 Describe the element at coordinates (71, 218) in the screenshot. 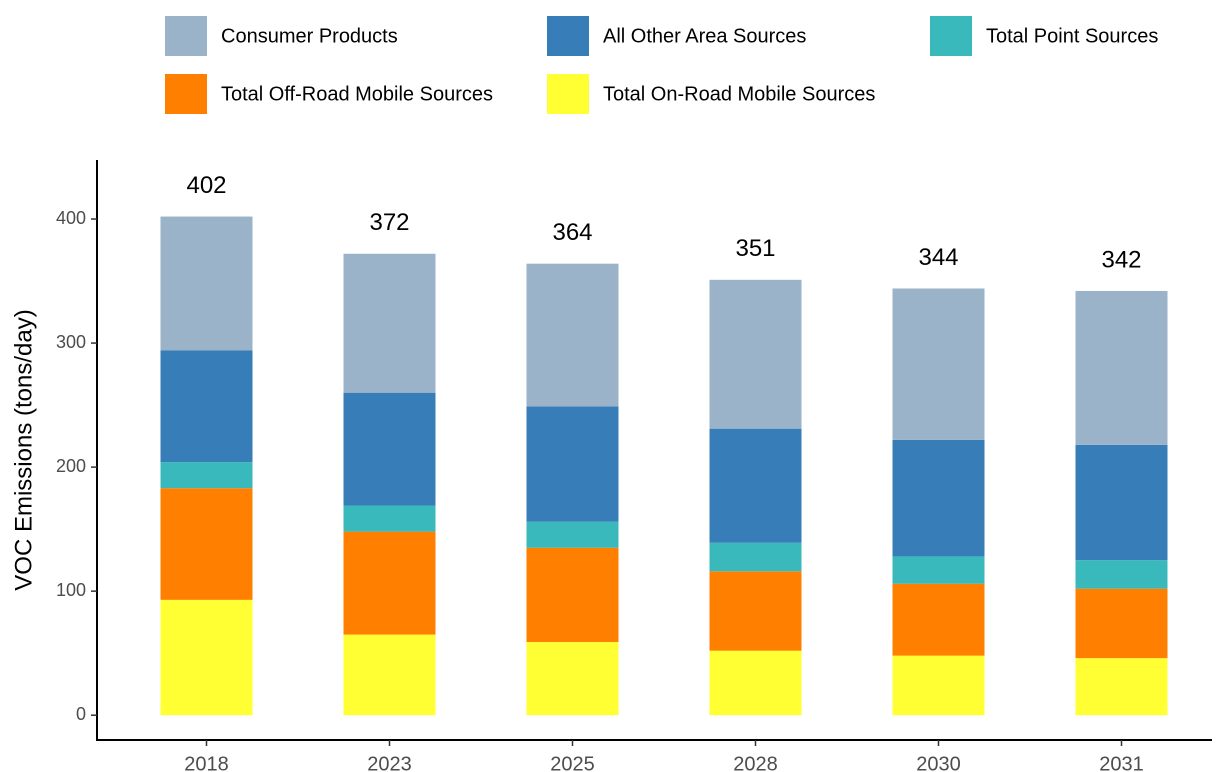

I see `y-tick-label: 400` at that location.